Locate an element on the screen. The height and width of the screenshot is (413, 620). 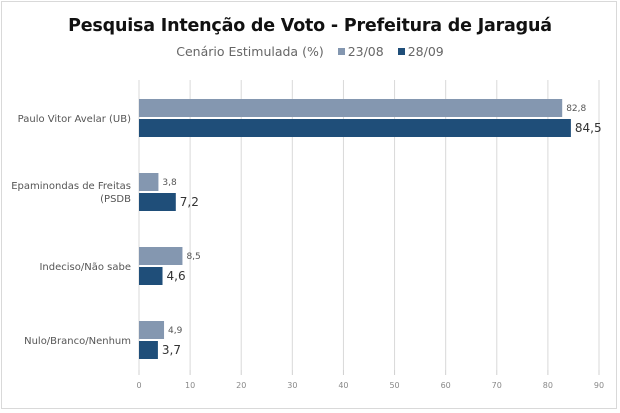
category-label: Paulo Vitor Avelar (UB) is located at coordinates (74, 119).